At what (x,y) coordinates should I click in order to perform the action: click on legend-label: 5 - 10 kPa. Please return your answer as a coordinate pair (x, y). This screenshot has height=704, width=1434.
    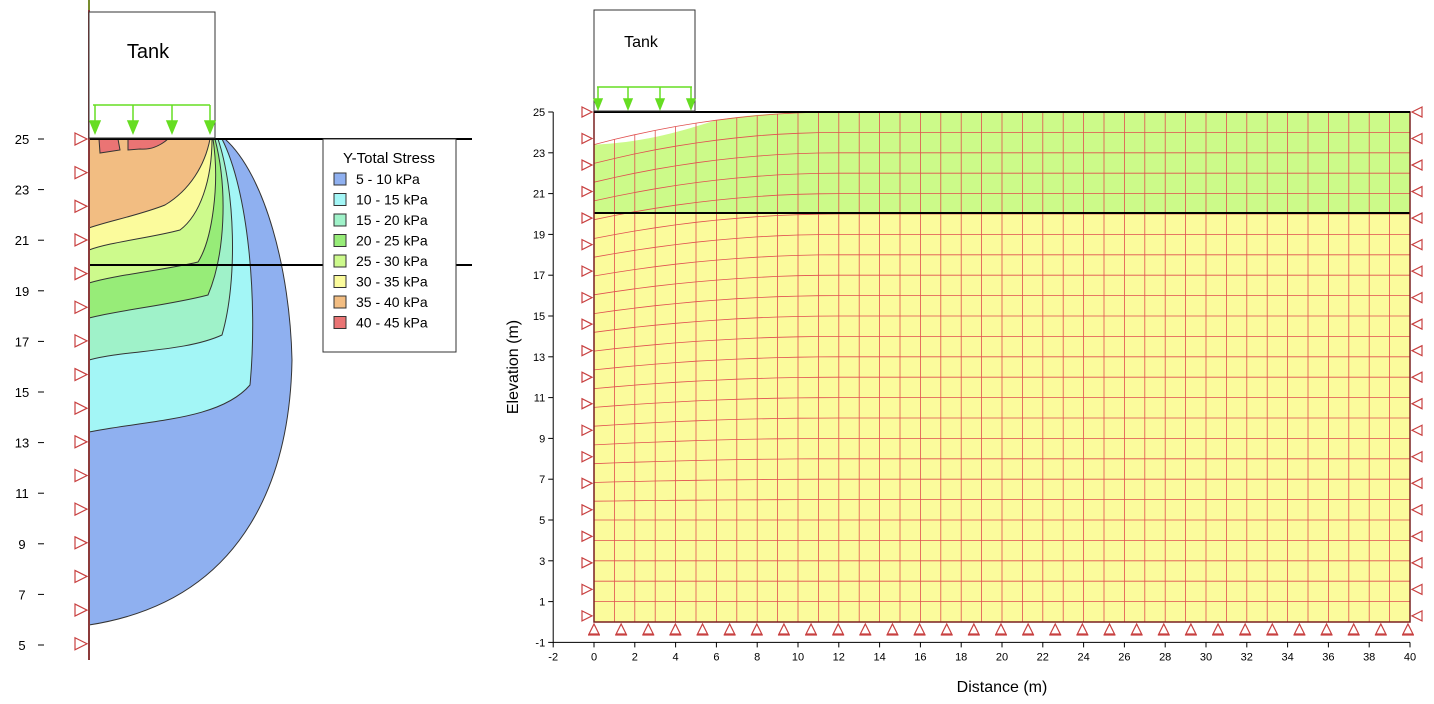
    Looking at the image, I should click on (388, 179).